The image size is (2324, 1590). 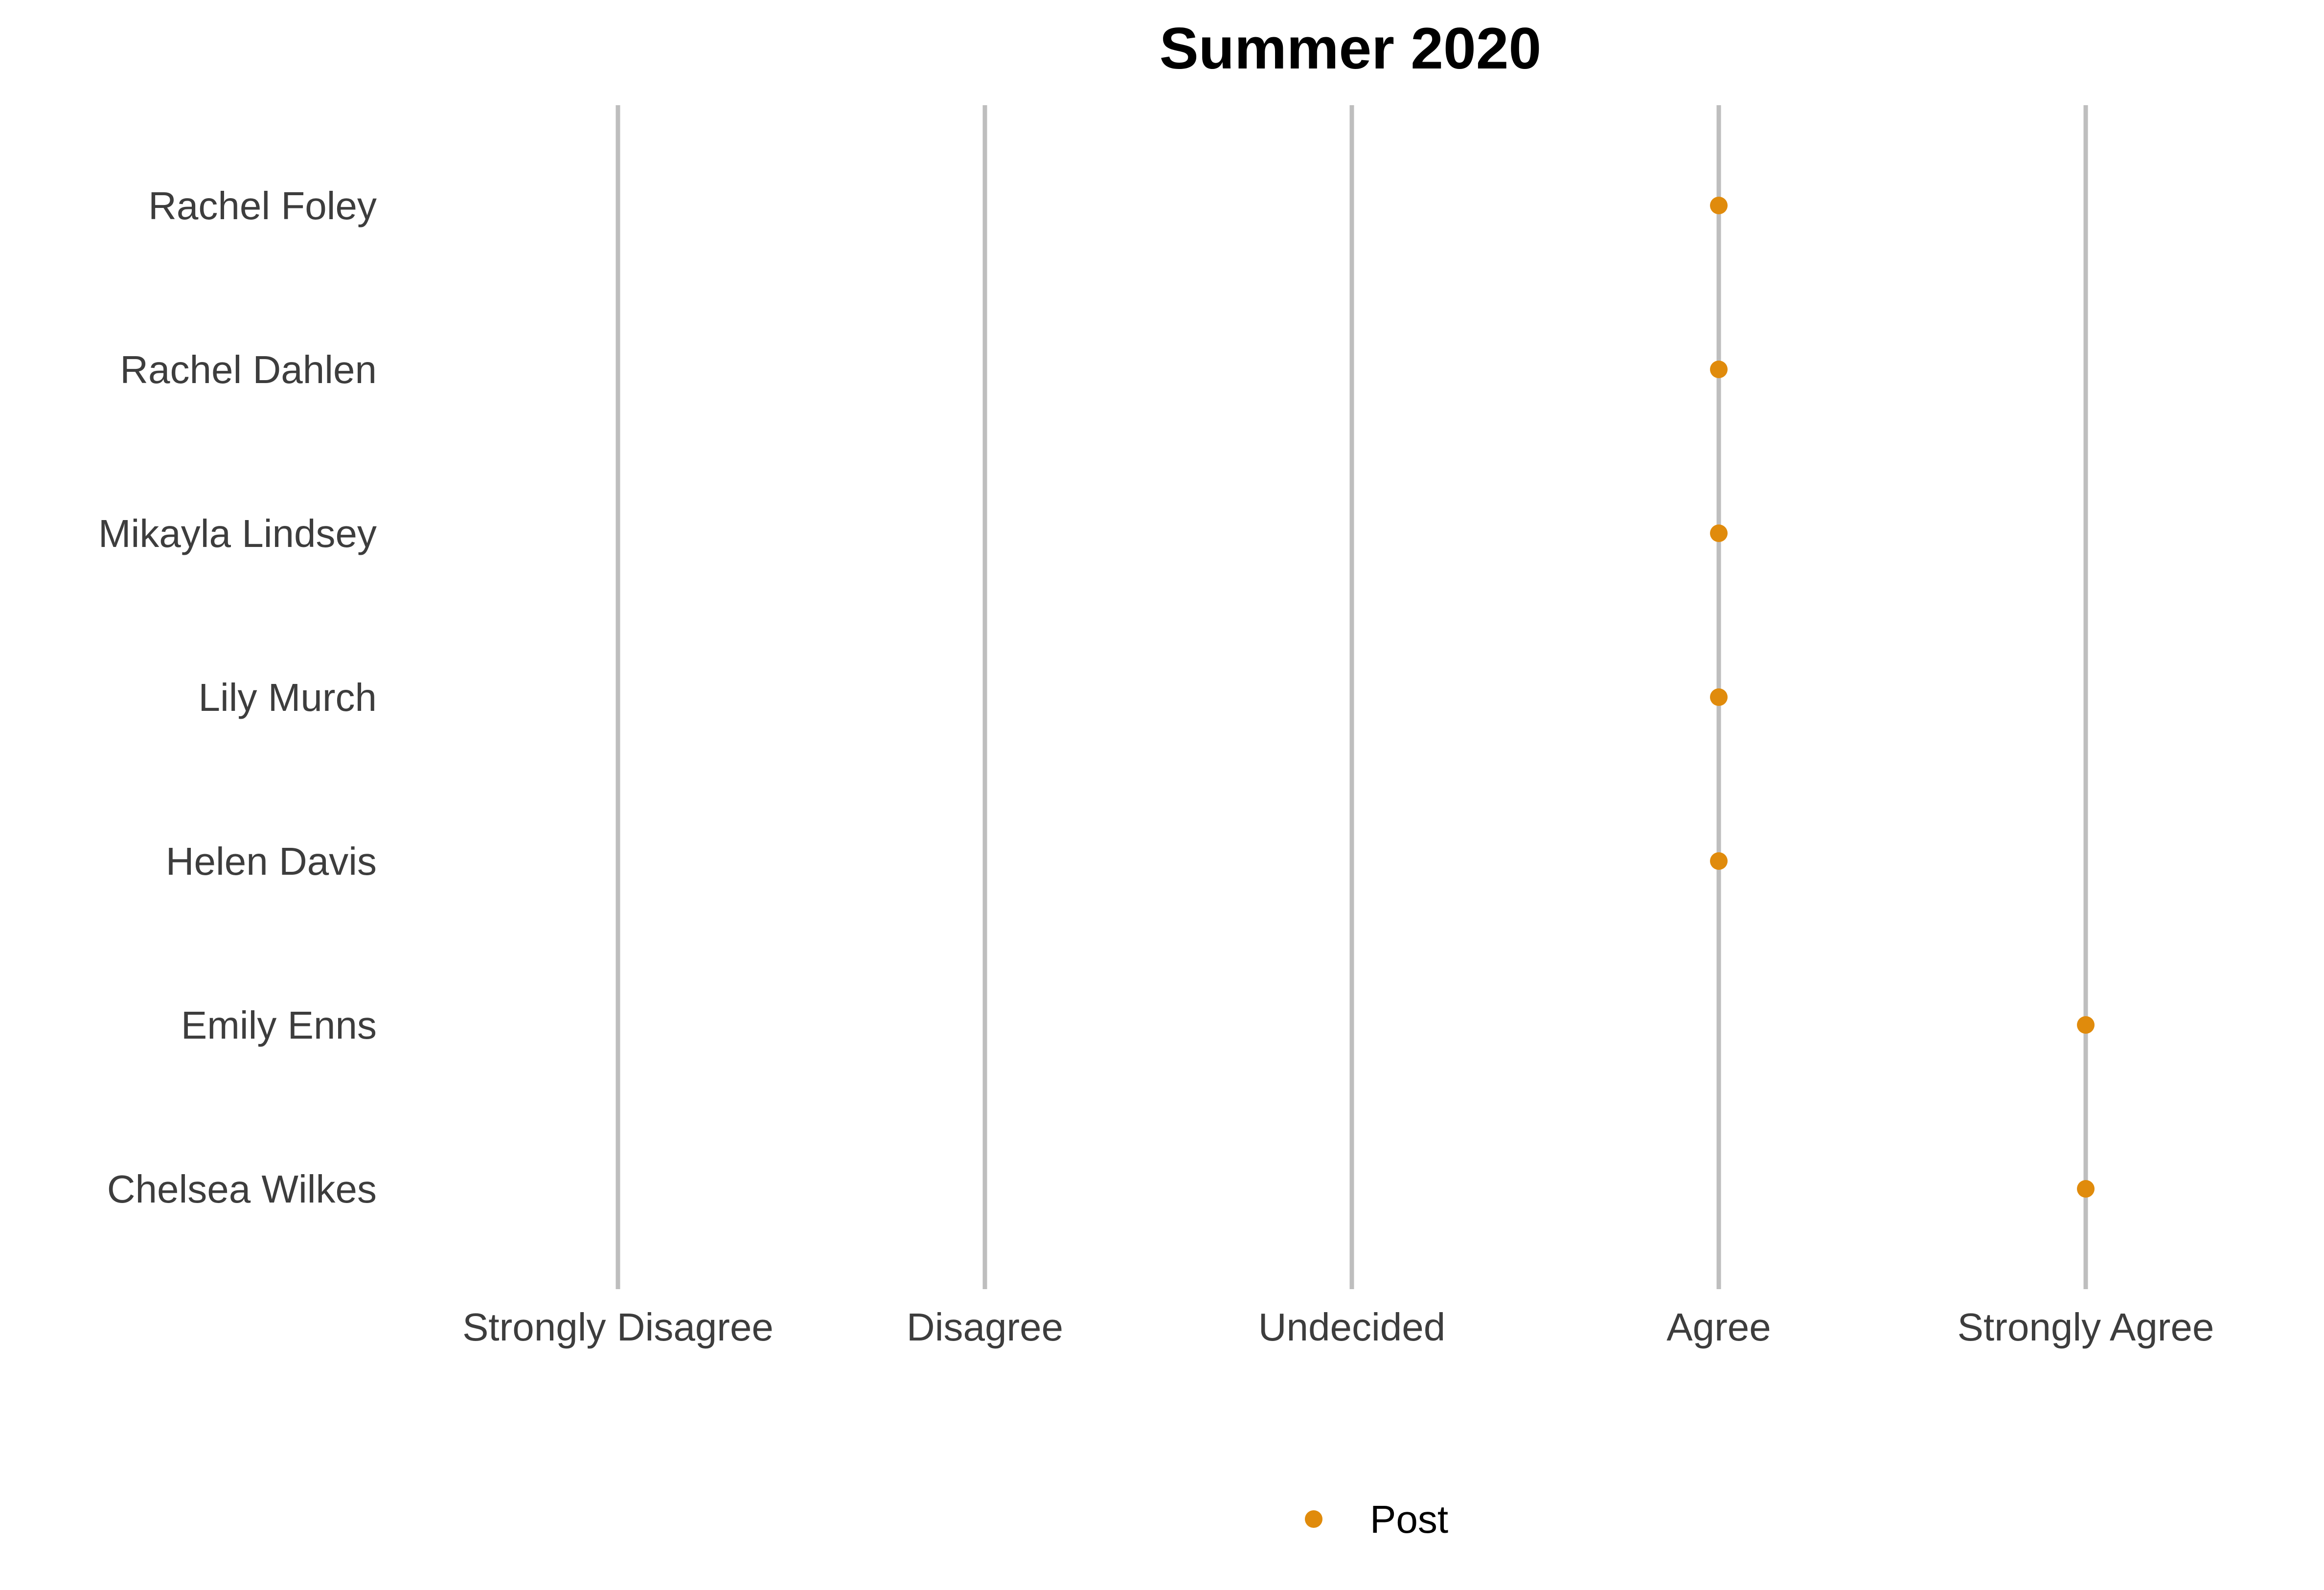 I want to click on data-points, so click(x=1903, y=698).